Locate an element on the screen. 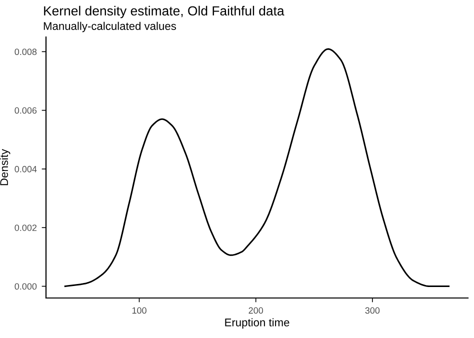  x-tick-label: 200 is located at coordinates (256, 310).